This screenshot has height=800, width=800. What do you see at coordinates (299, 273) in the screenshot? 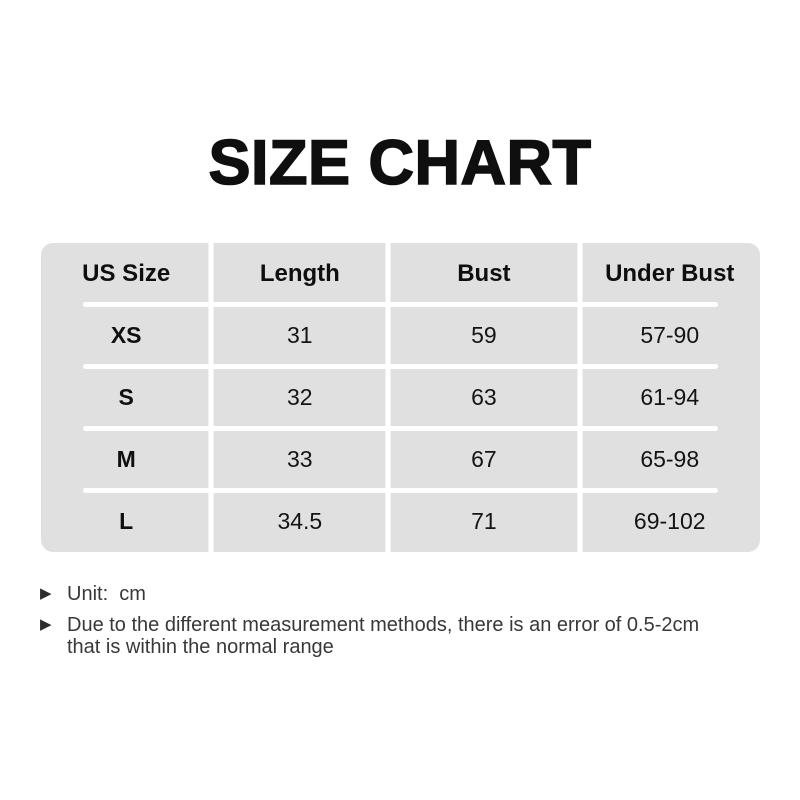
I see `column-header-length: Length` at bounding box center [299, 273].